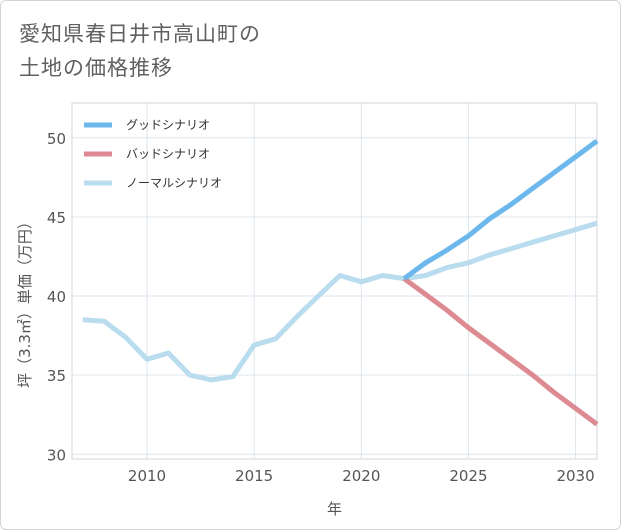 This screenshot has width=621, height=530. Describe the element at coordinates (575, 476) in the screenshot. I see `x-tick-label: 2030` at that location.